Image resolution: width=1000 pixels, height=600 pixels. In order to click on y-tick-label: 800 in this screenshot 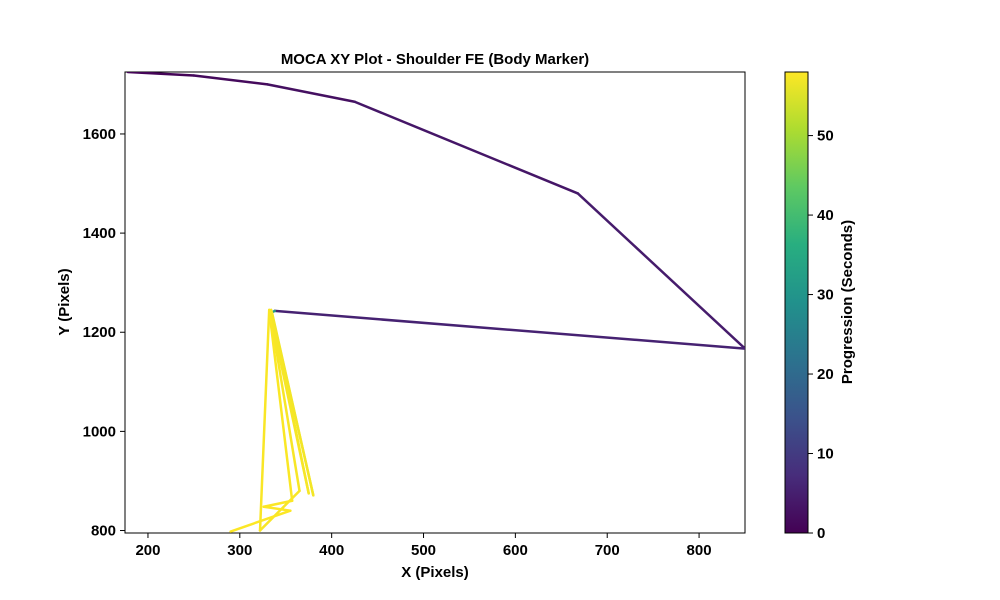, I will do `click(103, 531)`.